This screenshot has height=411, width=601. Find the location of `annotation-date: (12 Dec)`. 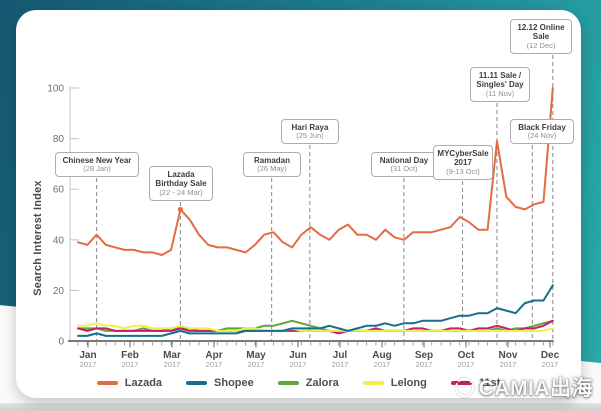

annotation-date: (12 Dec) is located at coordinates (541, 45).